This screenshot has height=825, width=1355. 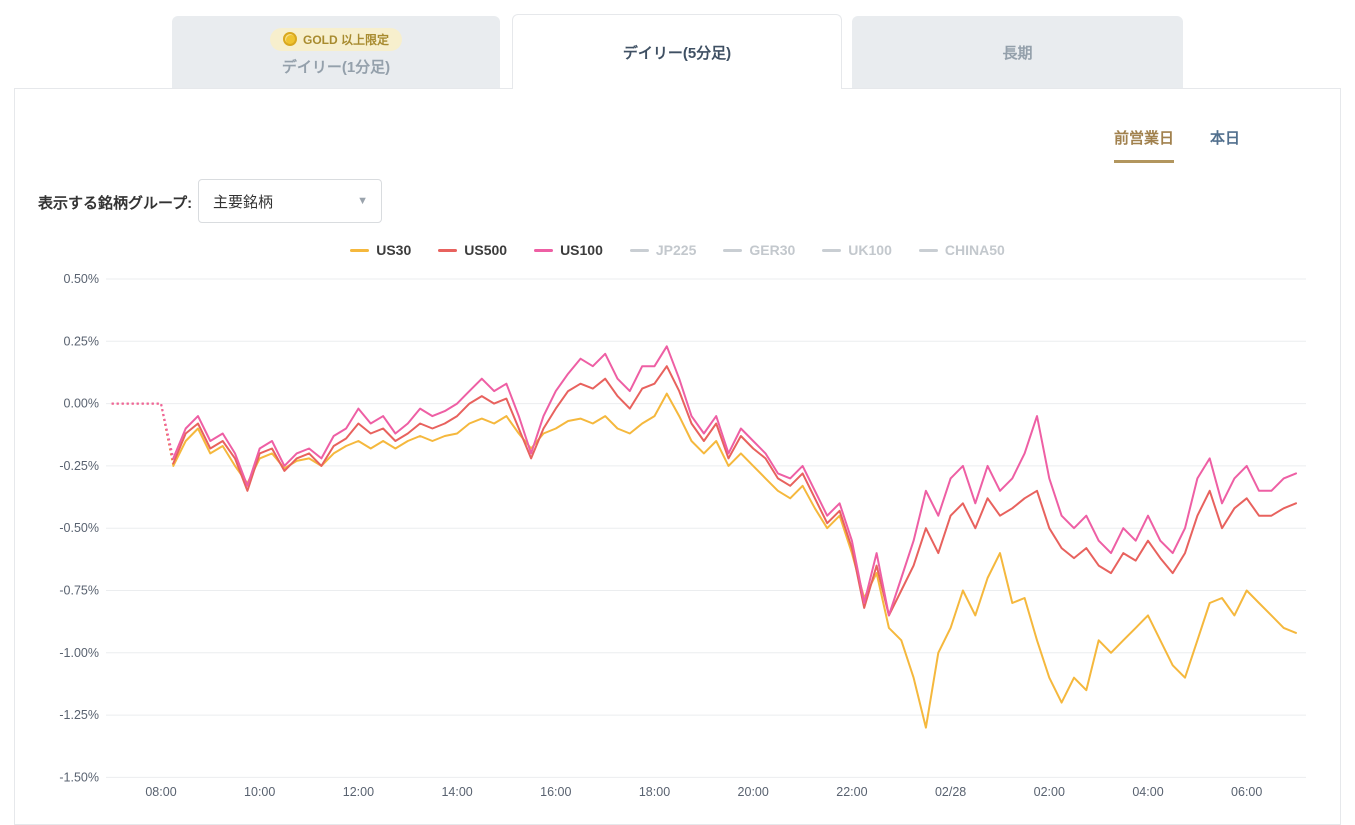 I want to click on legend-label: US100, so click(x=581, y=250).